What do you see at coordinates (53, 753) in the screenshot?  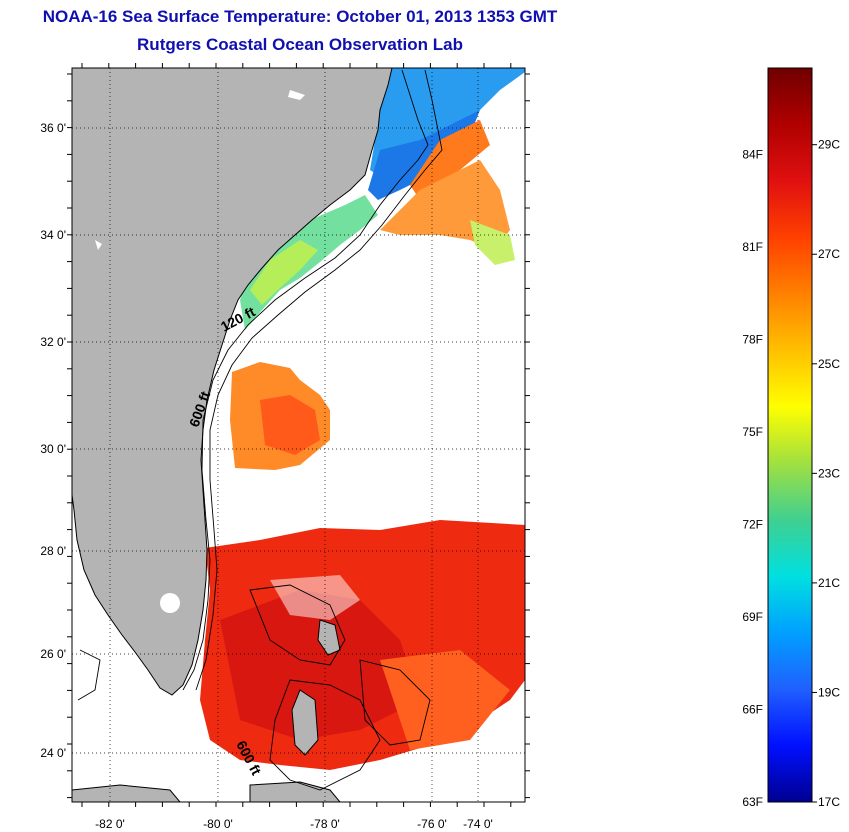 I see `latitude-label: 24 0'` at bounding box center [53, 753].